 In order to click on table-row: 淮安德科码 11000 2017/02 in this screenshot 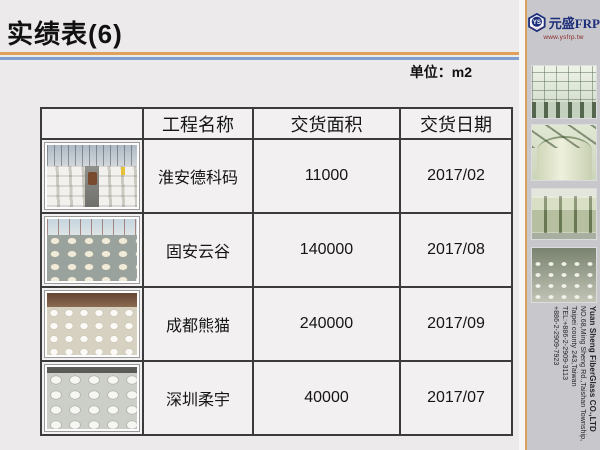, I will do `click(276, 176)`.